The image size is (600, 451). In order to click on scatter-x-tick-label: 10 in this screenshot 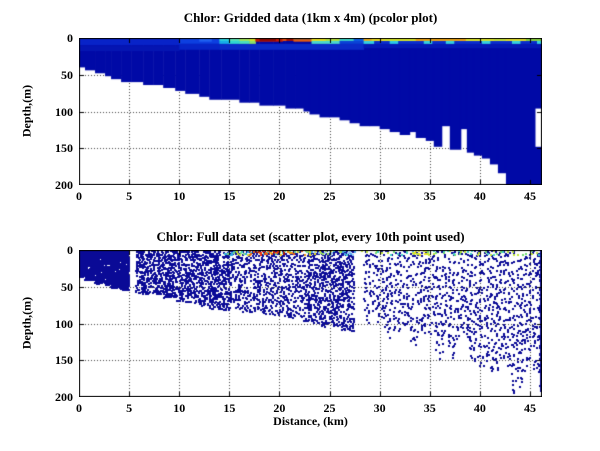, I will do `click(179, 408)`.